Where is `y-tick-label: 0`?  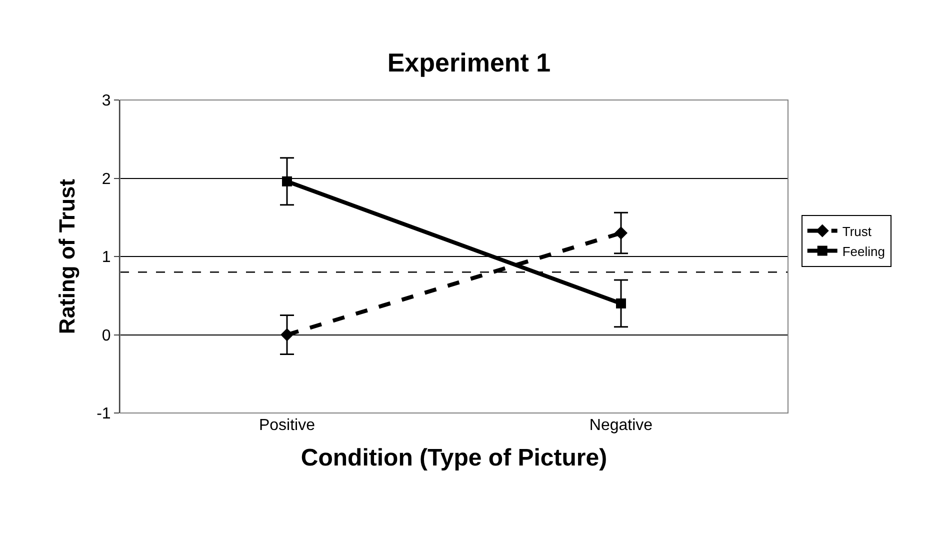
y-tick-label: 0 is located at coordinates (106, 335).